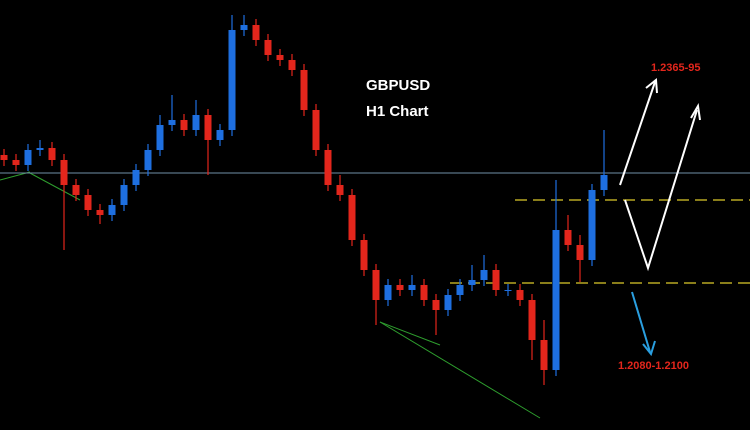 The image size is (750, 430). What do you see at coordinates (398, 85) in the screenshot?
I see `chart-title: GBPUSD` at bounding box center [398, 85].